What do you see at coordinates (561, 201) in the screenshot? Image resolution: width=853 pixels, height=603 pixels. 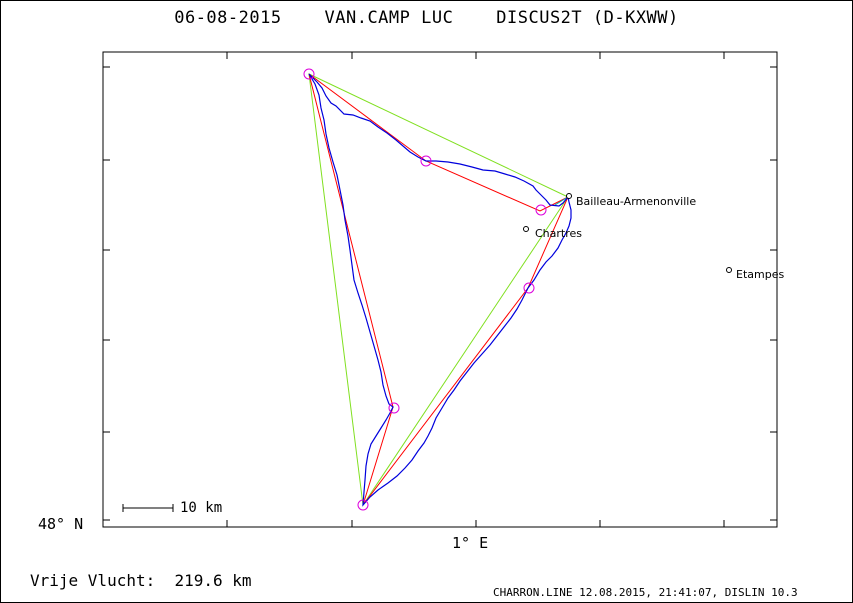 I see `start-leg` at bounding box center [561, 201].